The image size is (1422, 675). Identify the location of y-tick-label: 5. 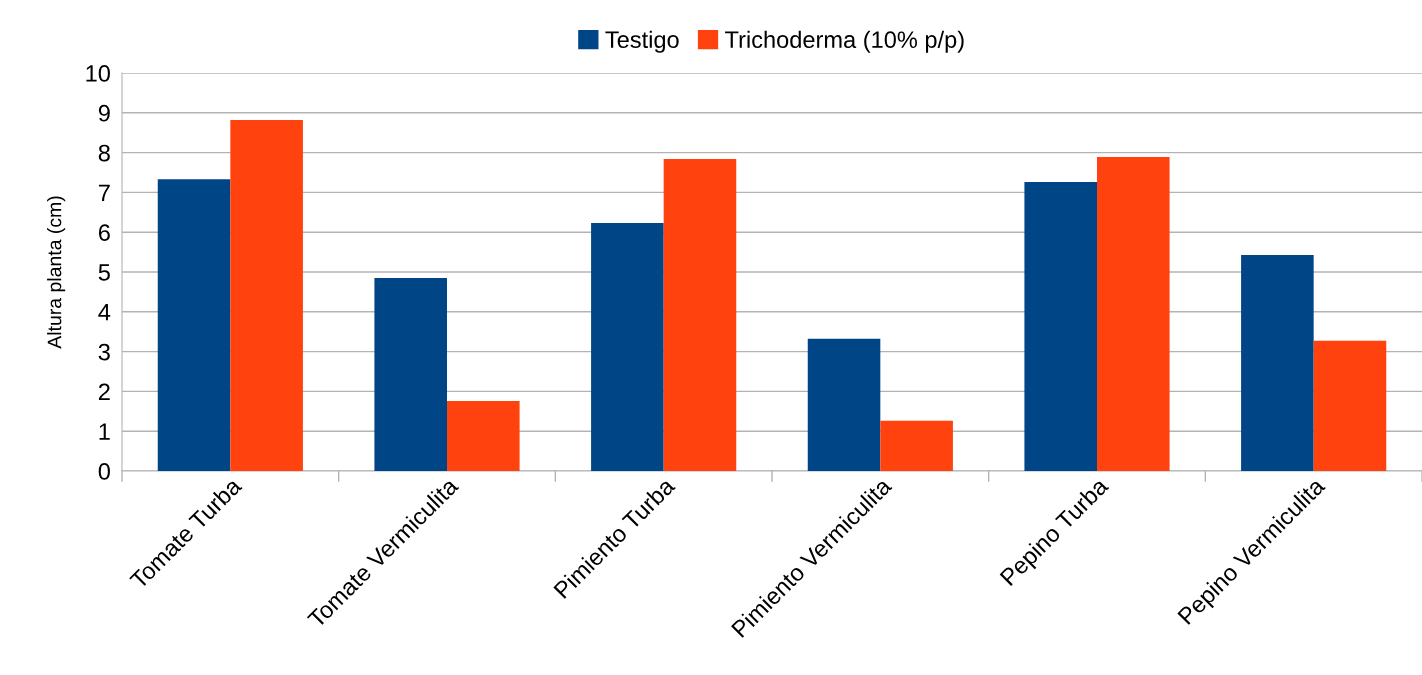
(104, 272).